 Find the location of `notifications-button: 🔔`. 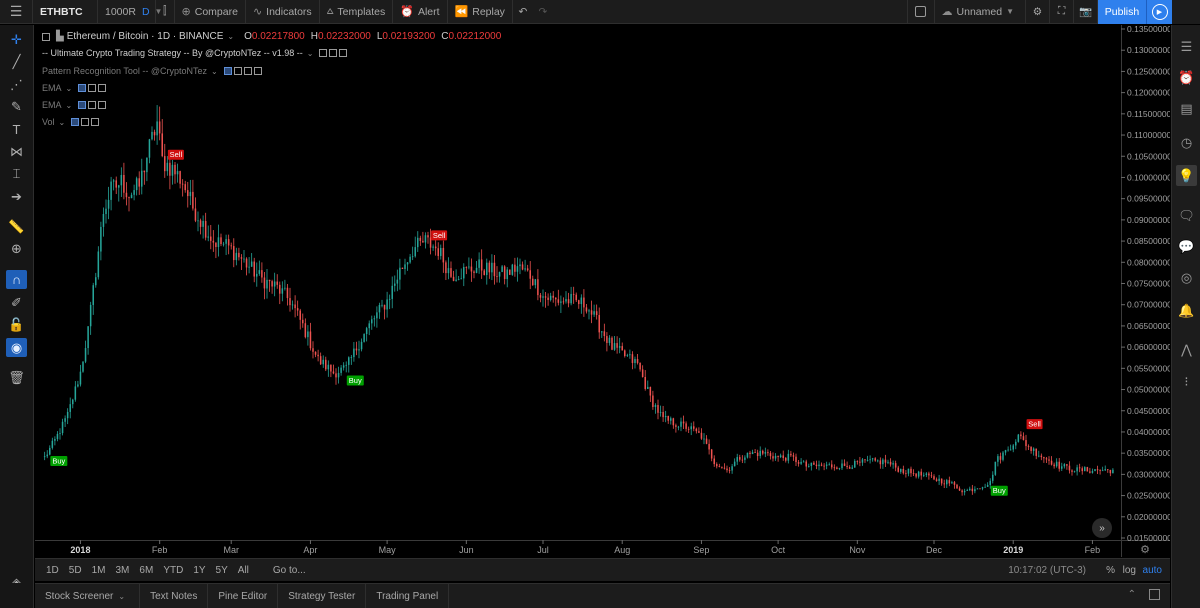

notifications-button: 🔔 is located at coordinates (1186, 310).